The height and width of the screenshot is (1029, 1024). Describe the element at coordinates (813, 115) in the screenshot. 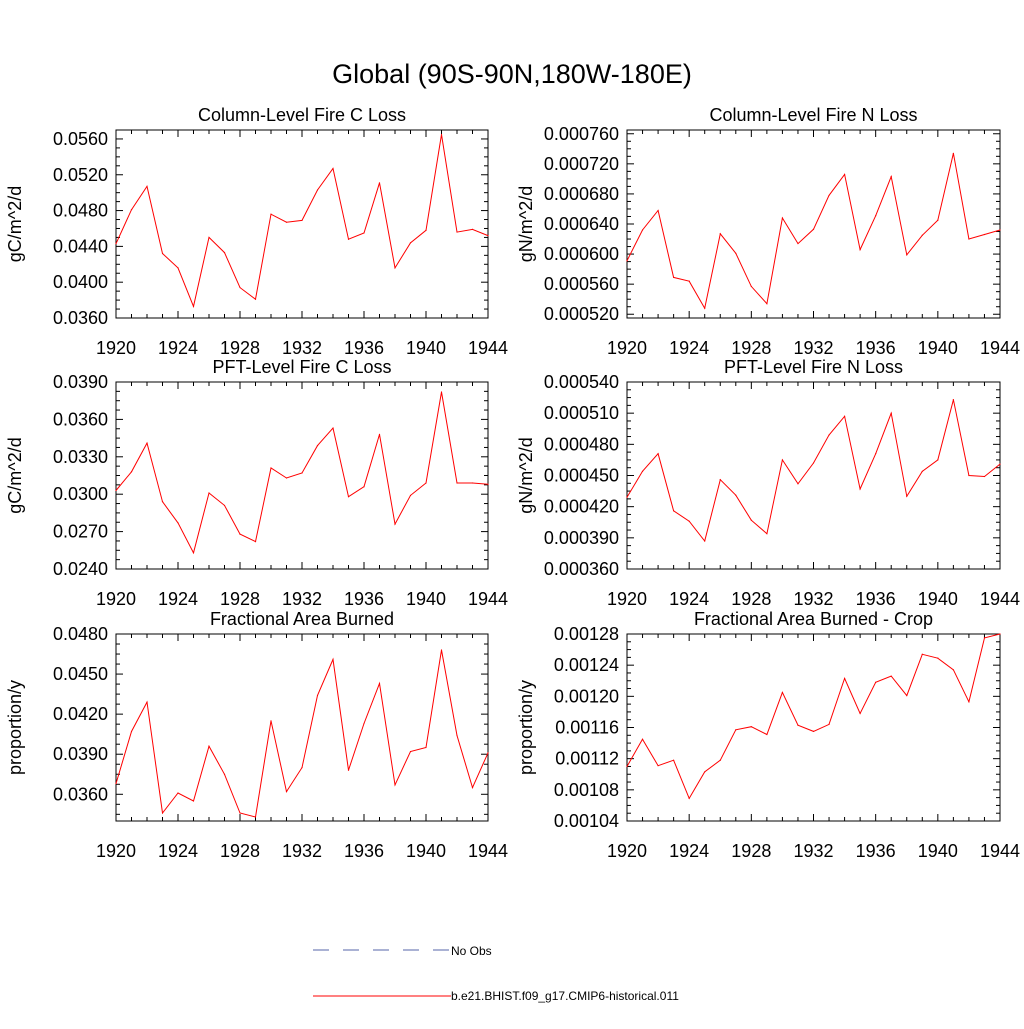

I see `panel-title: Column-Level Fire N Loss` at that location.